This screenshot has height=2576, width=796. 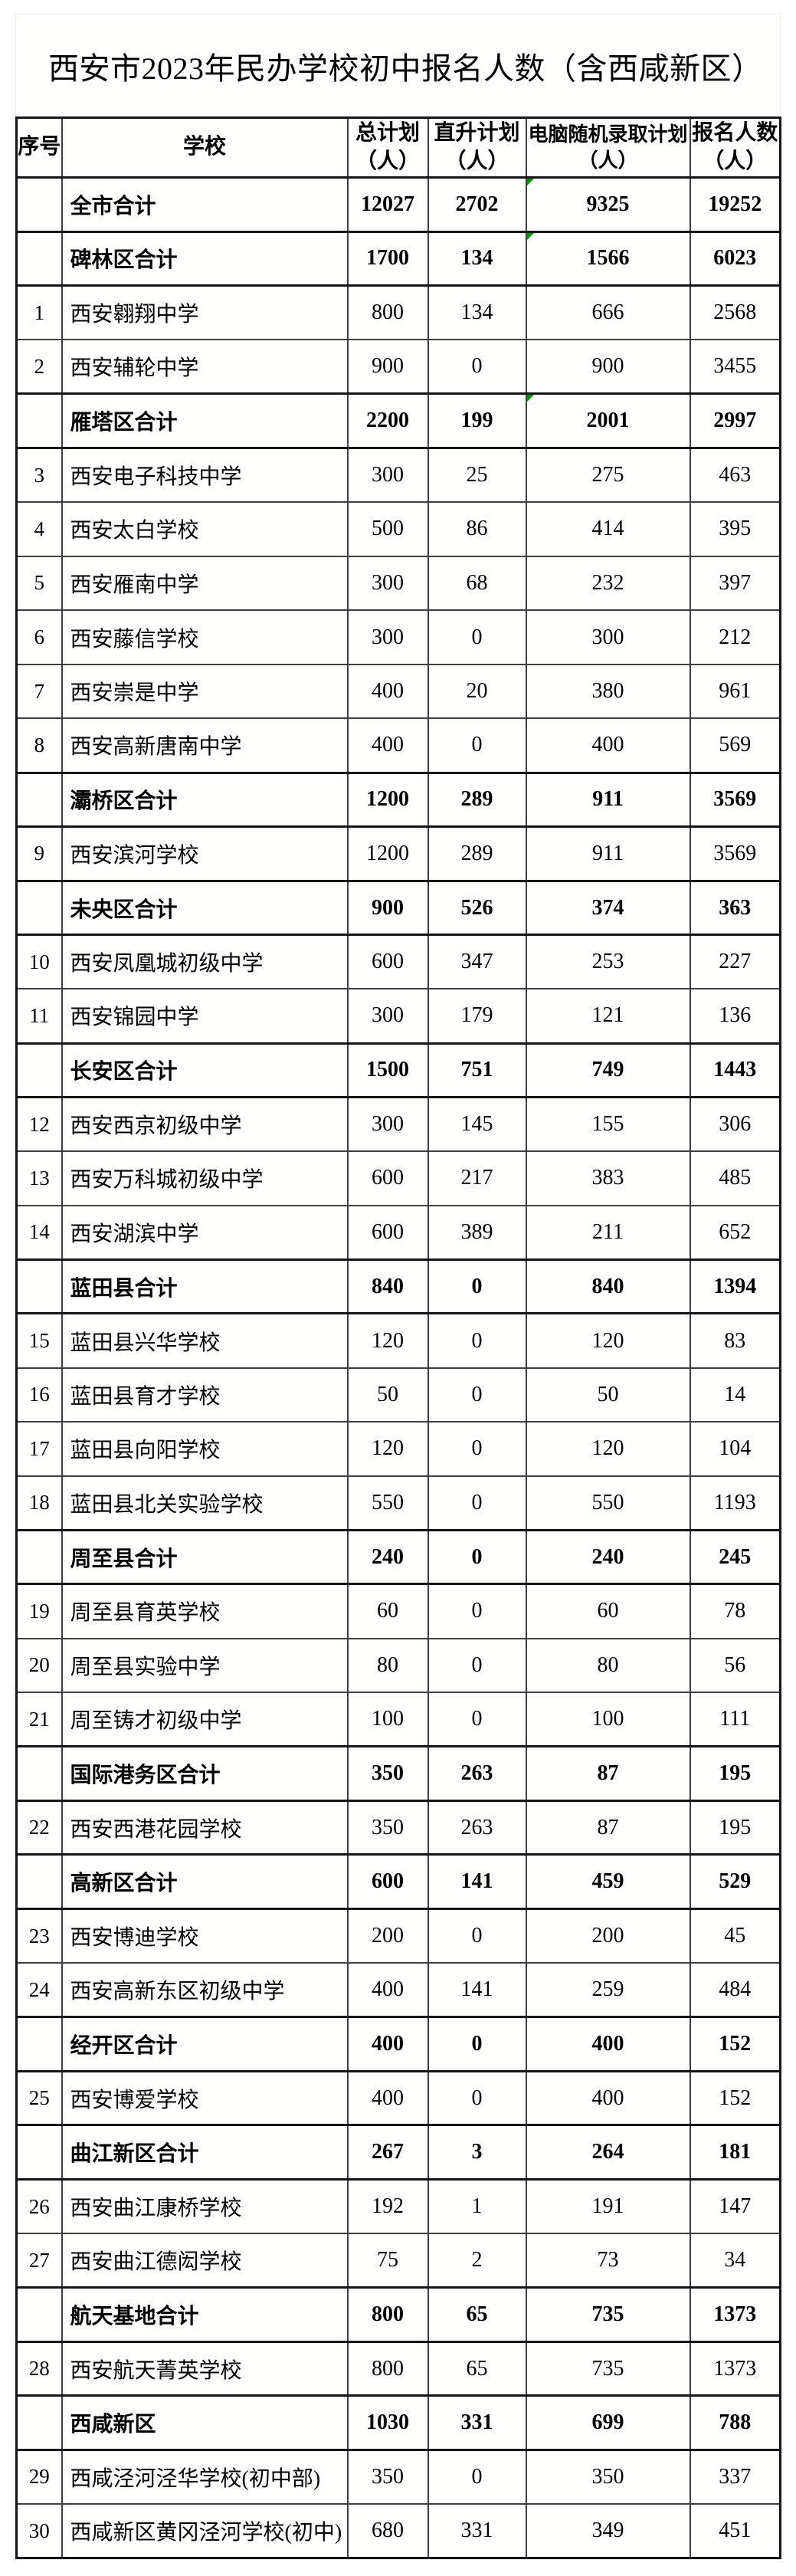 What do you see at coordinates (205, 367) in the screenshot?
I see `school-cell: 西安辅轮中学` at bounding box center [205, 367].